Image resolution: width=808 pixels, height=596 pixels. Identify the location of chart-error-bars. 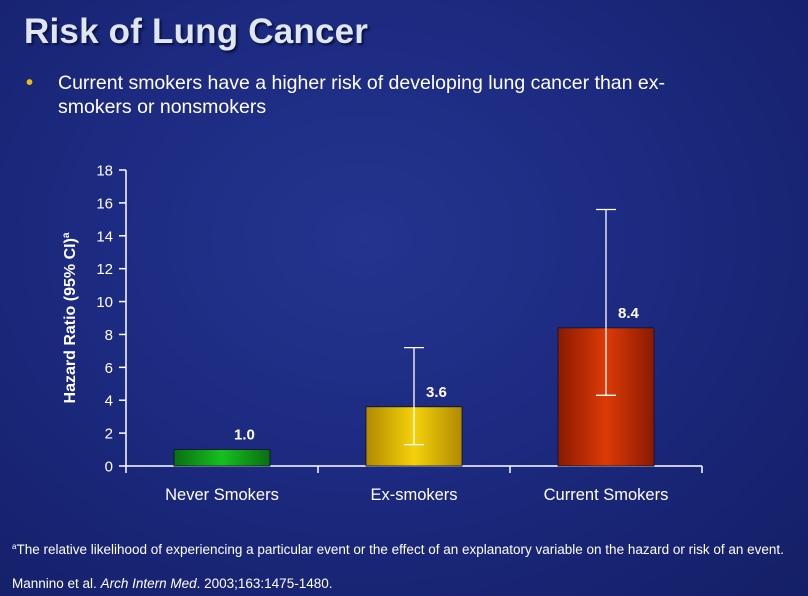
(510, 327).